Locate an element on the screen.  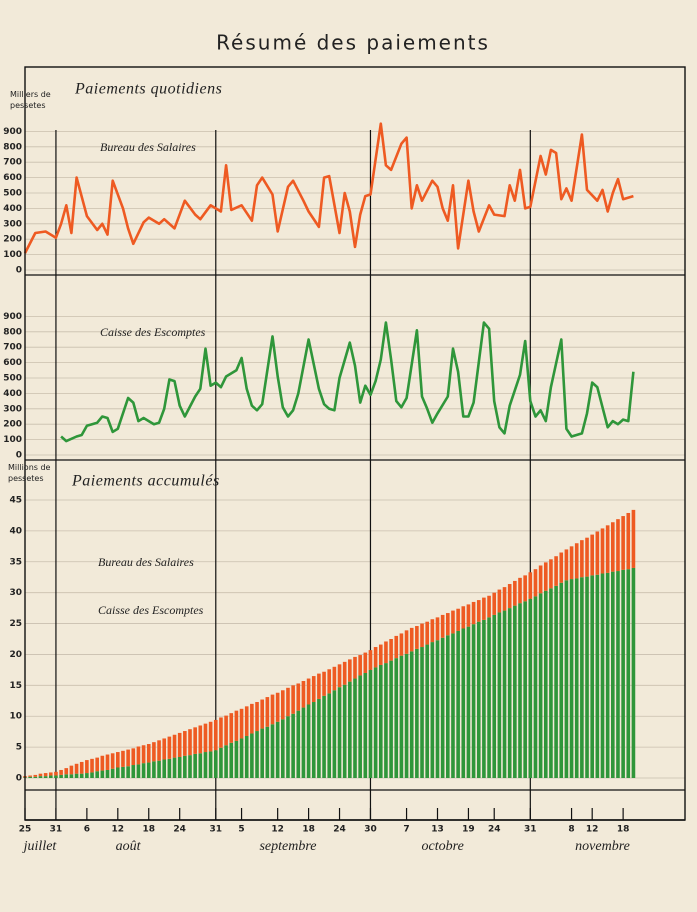
month-label: septembre is located at coordinates (287, 846).